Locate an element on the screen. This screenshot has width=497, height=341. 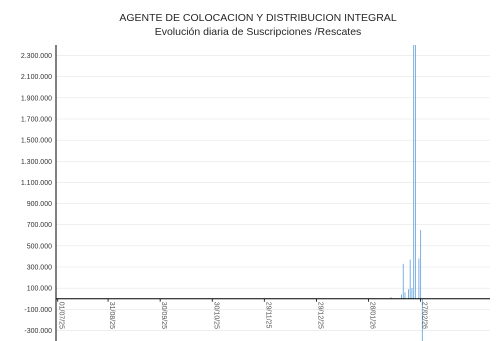
x-tick-label-4: 29/11/25 is located at coordinates (267, 315).